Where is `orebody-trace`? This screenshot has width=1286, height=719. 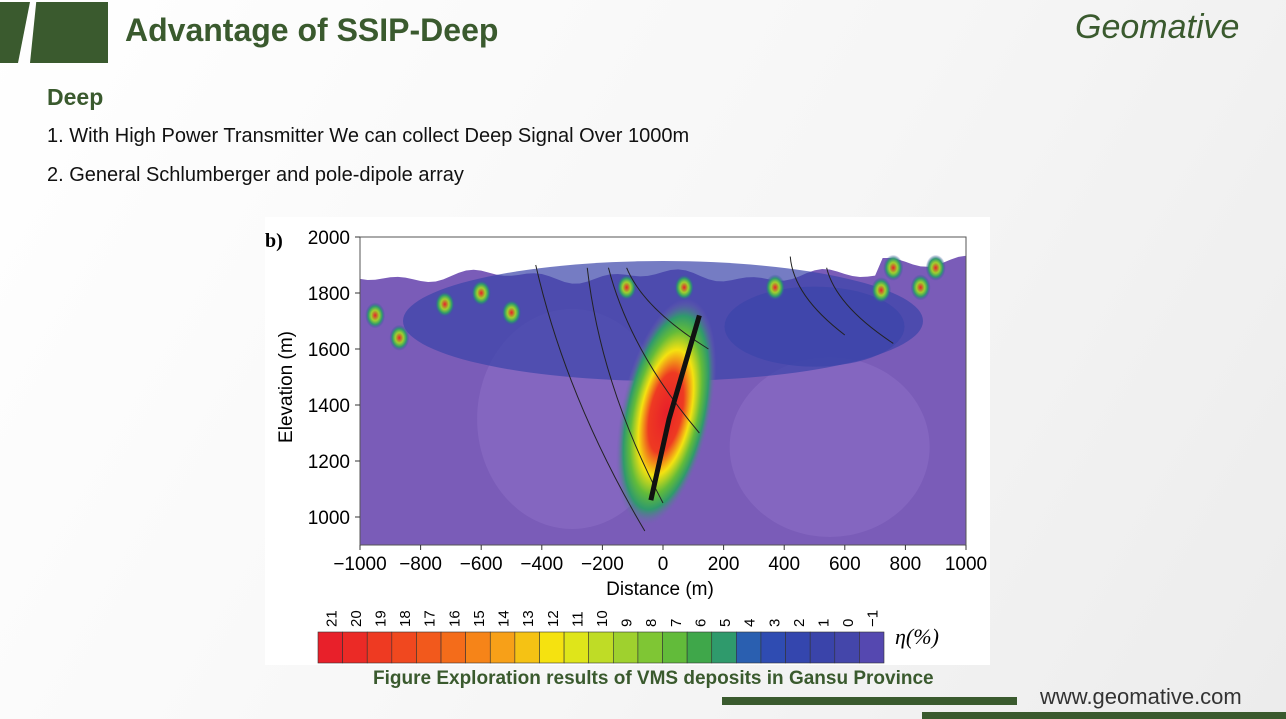 orebody-trace is located at coordinates (675, 407).